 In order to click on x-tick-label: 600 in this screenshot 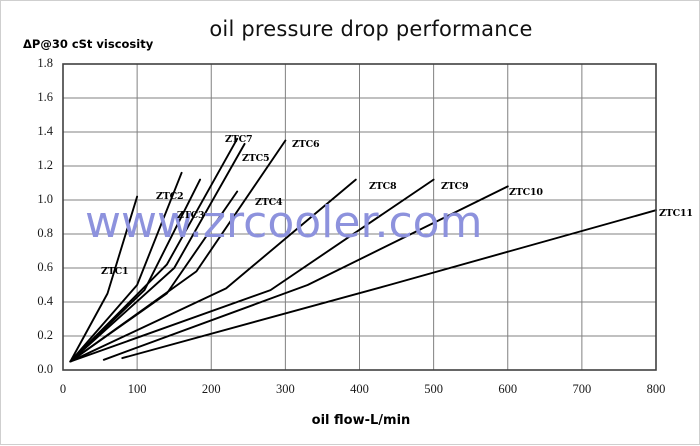, I will do `click(508, 389)`.